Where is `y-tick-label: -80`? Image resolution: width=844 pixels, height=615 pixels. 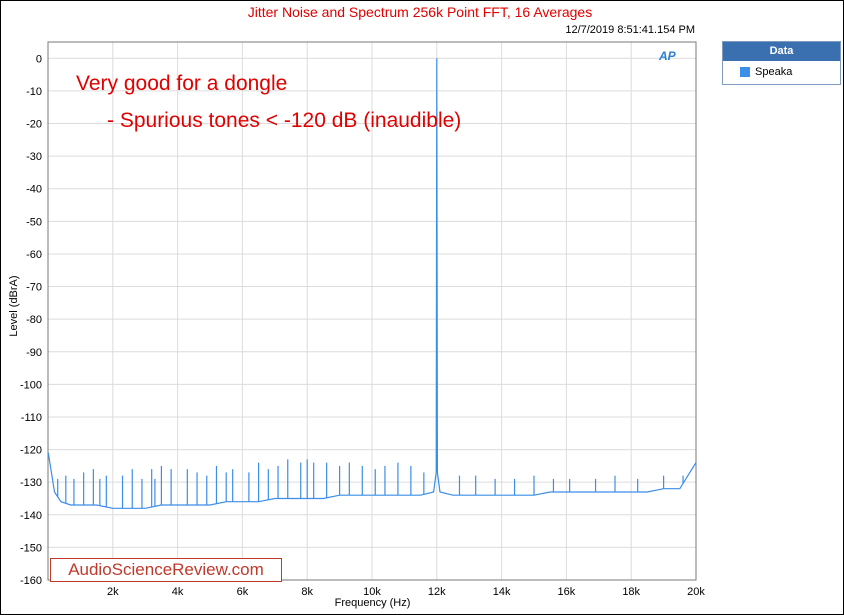 y-tick-label: -80 is located at coordinates (34, 320).